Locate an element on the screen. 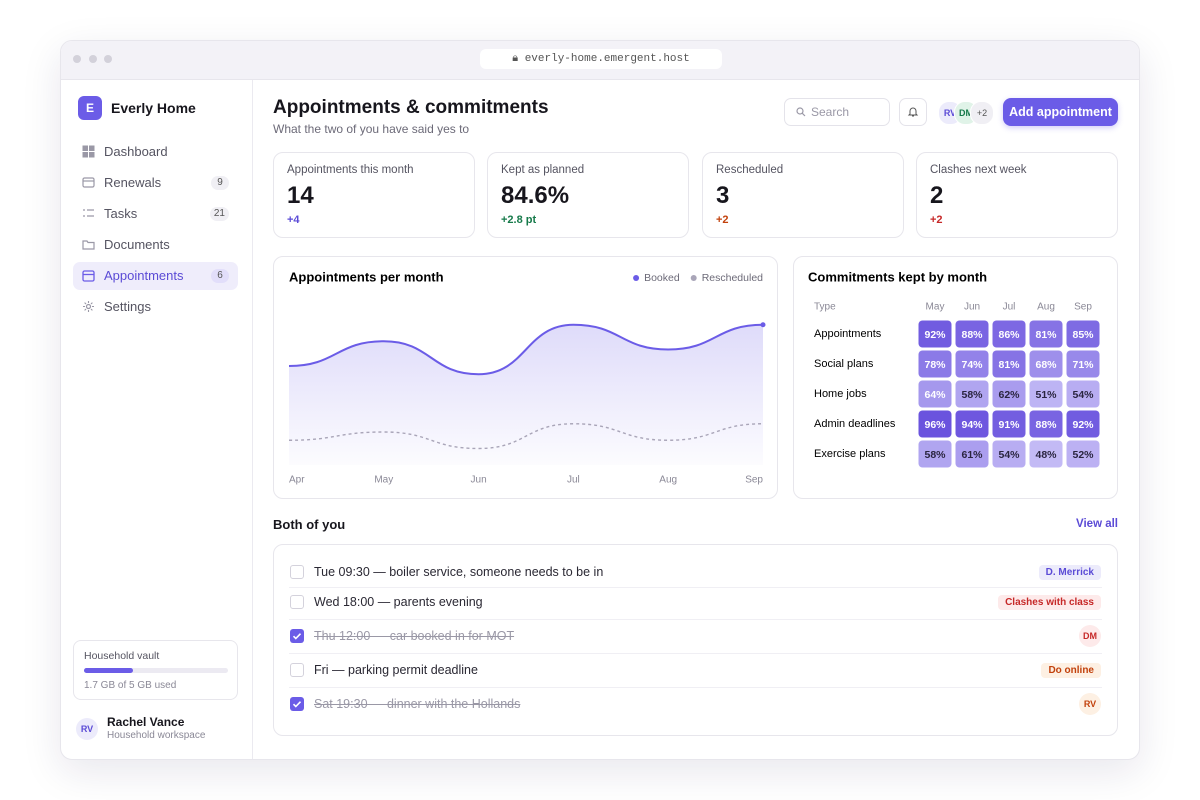  nav-badge: 21 is located at coordinates (219, 214).